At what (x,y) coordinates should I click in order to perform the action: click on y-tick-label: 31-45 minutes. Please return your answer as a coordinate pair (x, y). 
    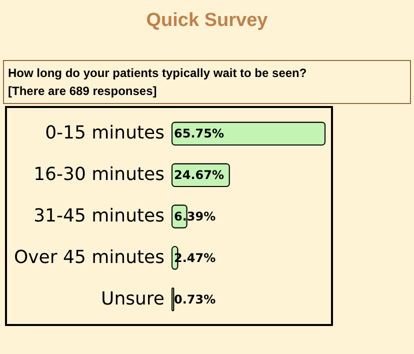
    Looking at the image, I should click on (99, 216).